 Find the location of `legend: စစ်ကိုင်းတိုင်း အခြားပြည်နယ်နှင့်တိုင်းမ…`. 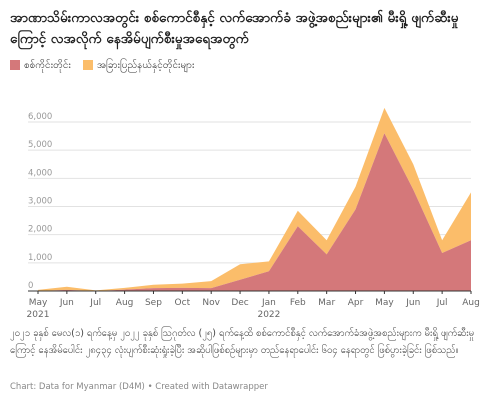

legend: စစ်ကိုင်းတိုင်း အခြားပြည်နယ်နှင့်တိုင်းမ… is located at coordinates (243, 65).